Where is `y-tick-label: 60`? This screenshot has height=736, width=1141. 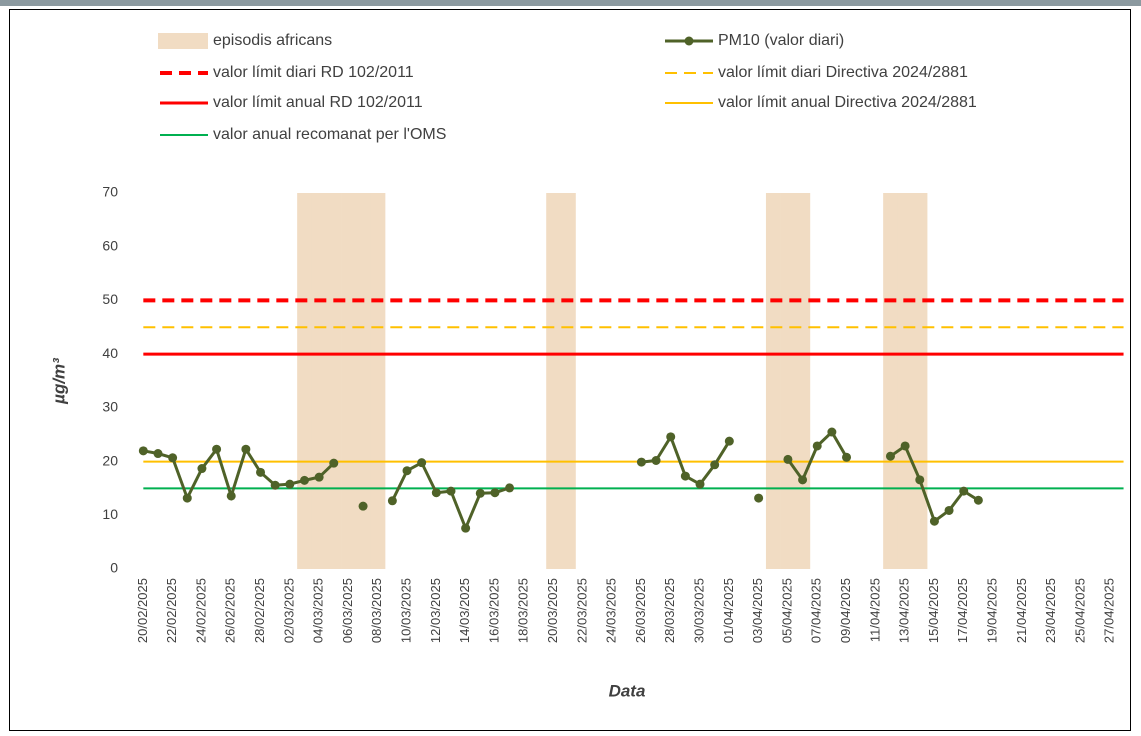 y-tick-label: 60 is located at coordinates (110, 245).